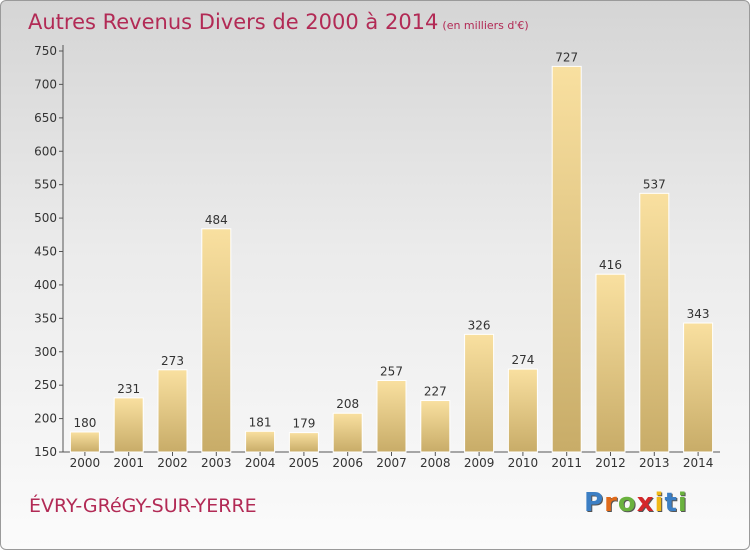 This screenshot has width=750, height=550. Describe the element at coordinates (611, 503) in the screenshot. I see `logo-letter: r` at that location.